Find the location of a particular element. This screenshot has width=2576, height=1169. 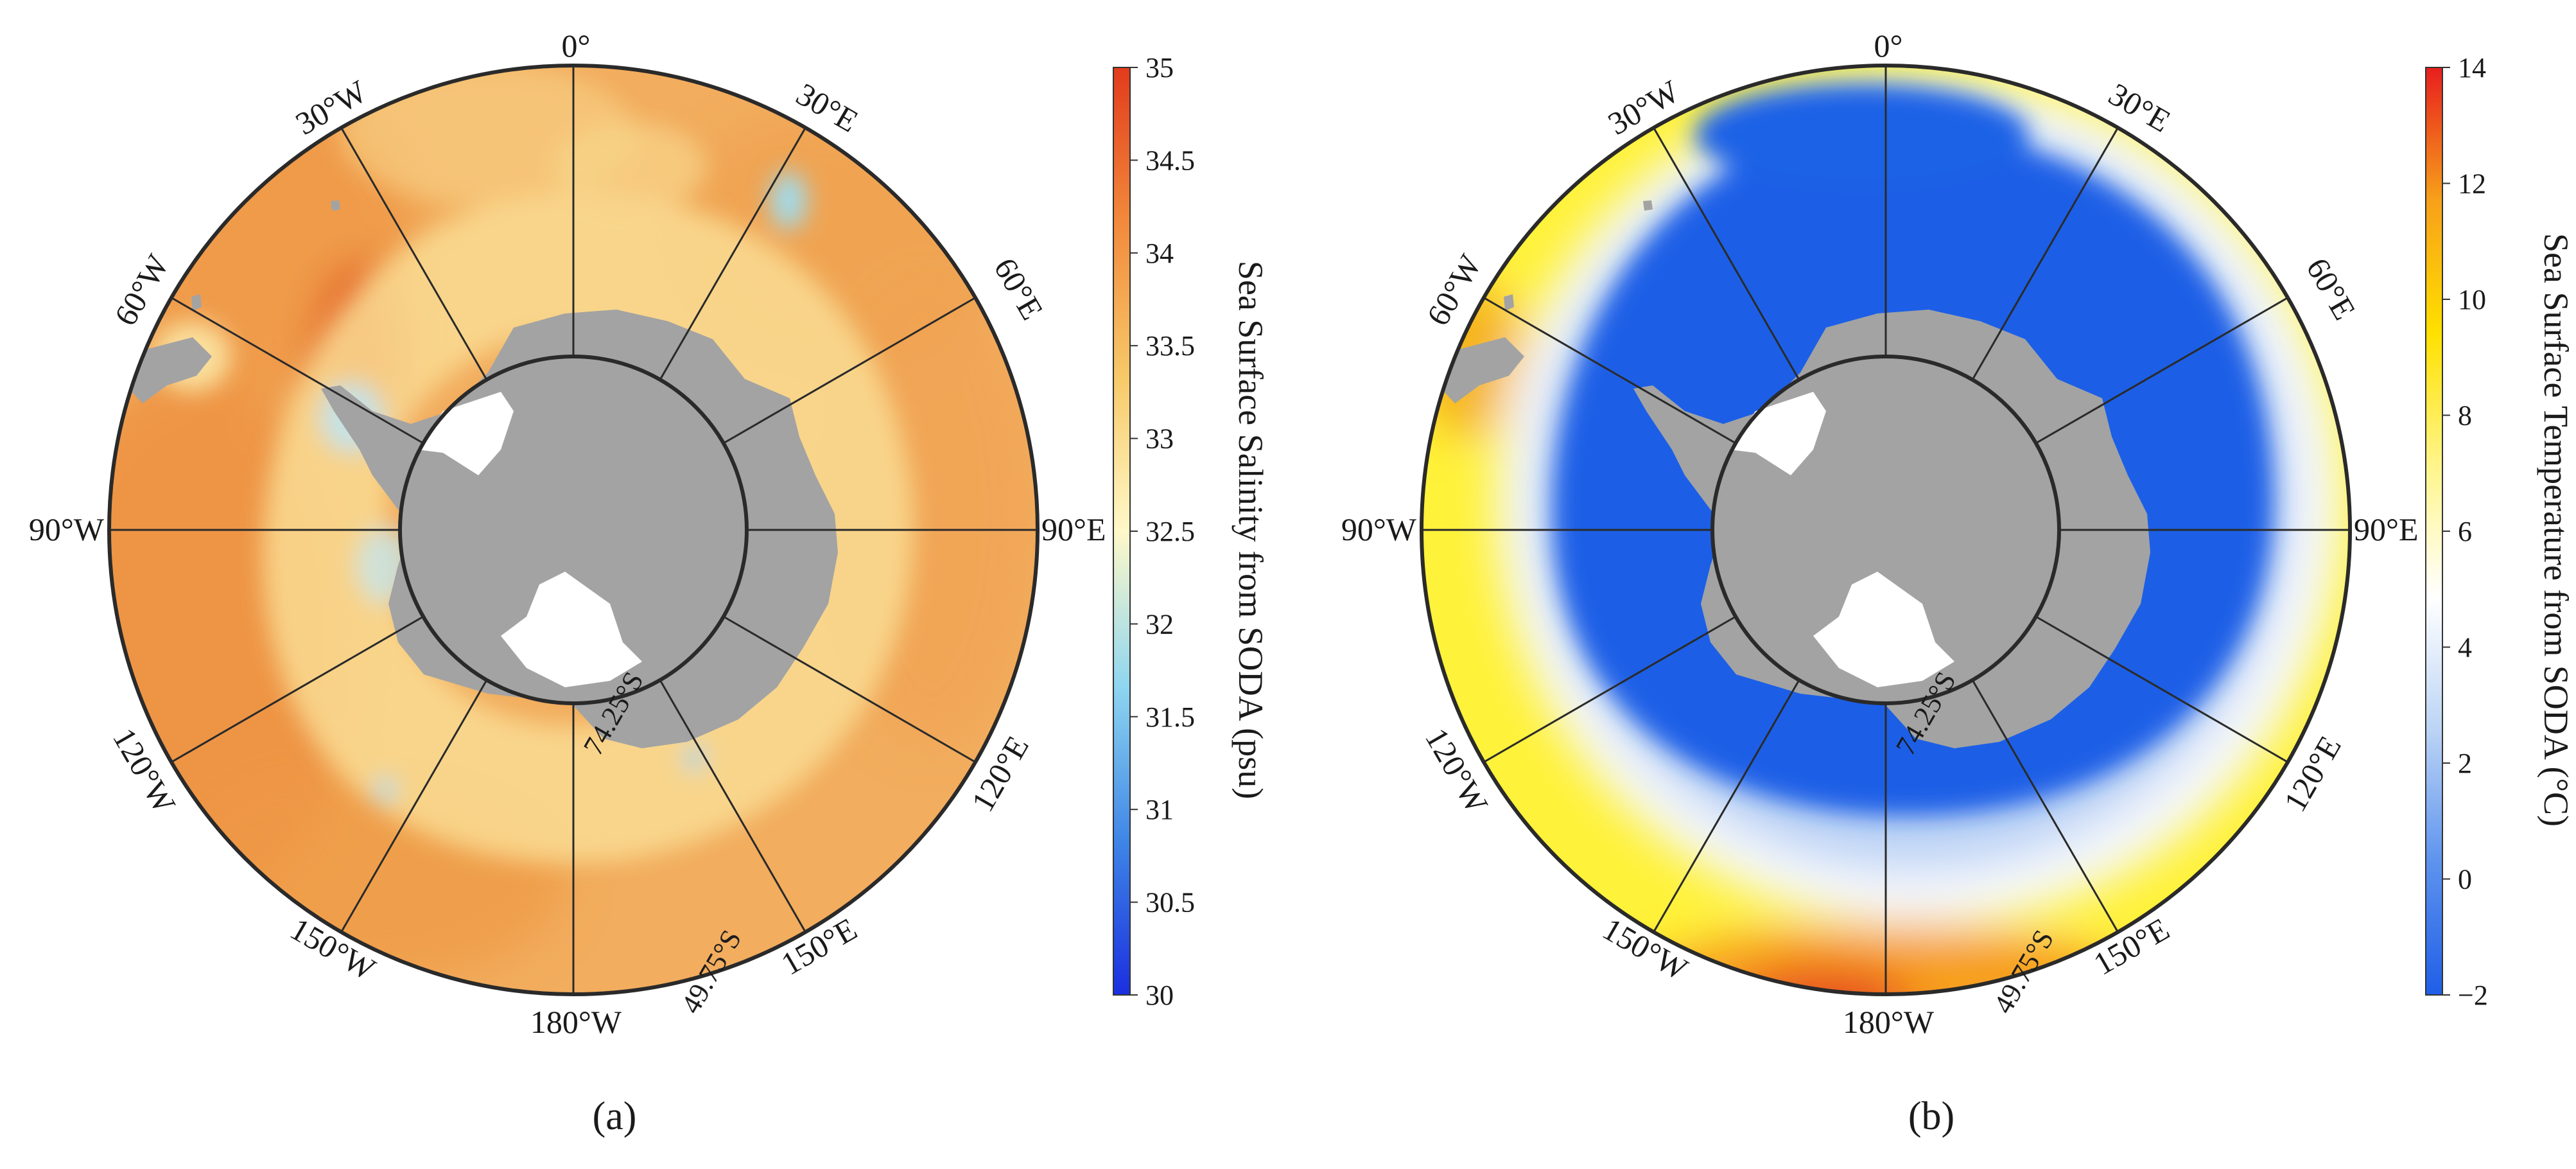

colorbar-tick-label: 33 is located at coordinates (1159, 439).